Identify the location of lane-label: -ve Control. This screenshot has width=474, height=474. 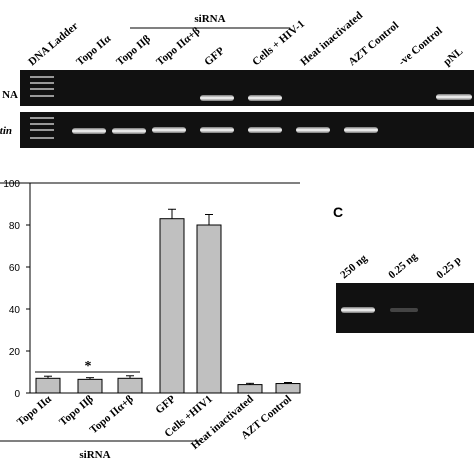
(420, 46).